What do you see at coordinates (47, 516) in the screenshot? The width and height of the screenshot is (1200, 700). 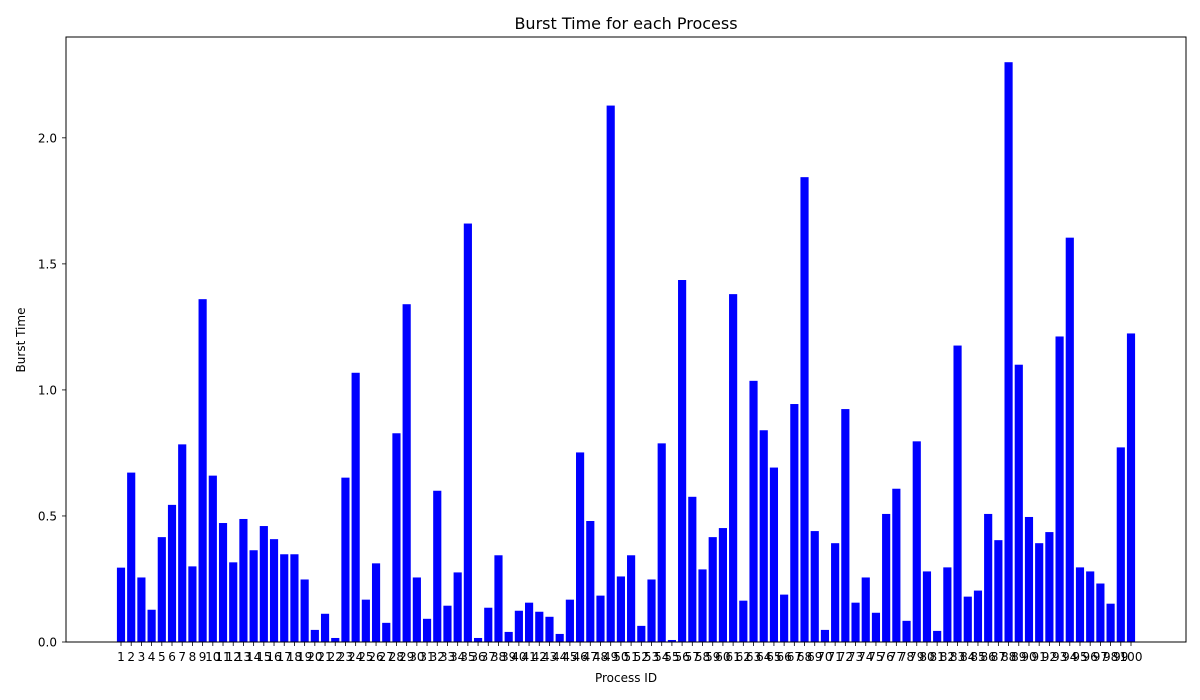 I see `y-tick-label: 0.5` at bounding box center [47, 516].